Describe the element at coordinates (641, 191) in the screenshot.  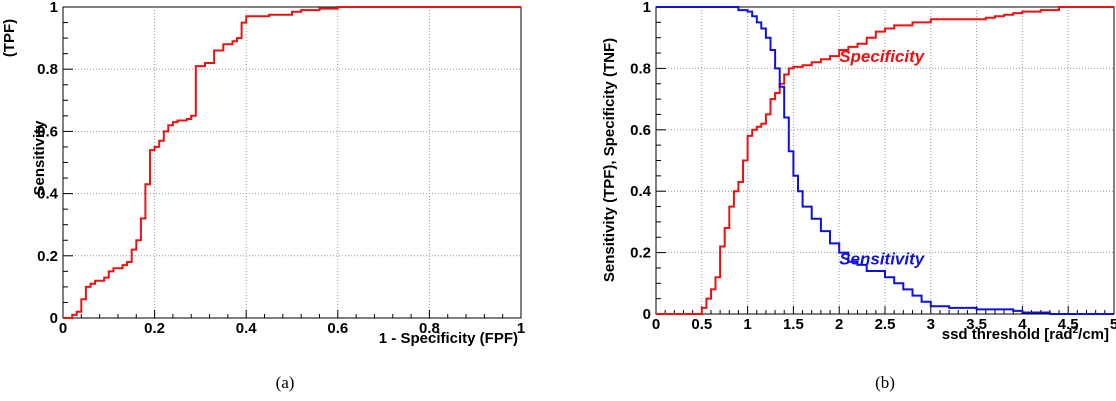
I see `panel-b-y-tick-label: 0.4` at that location.